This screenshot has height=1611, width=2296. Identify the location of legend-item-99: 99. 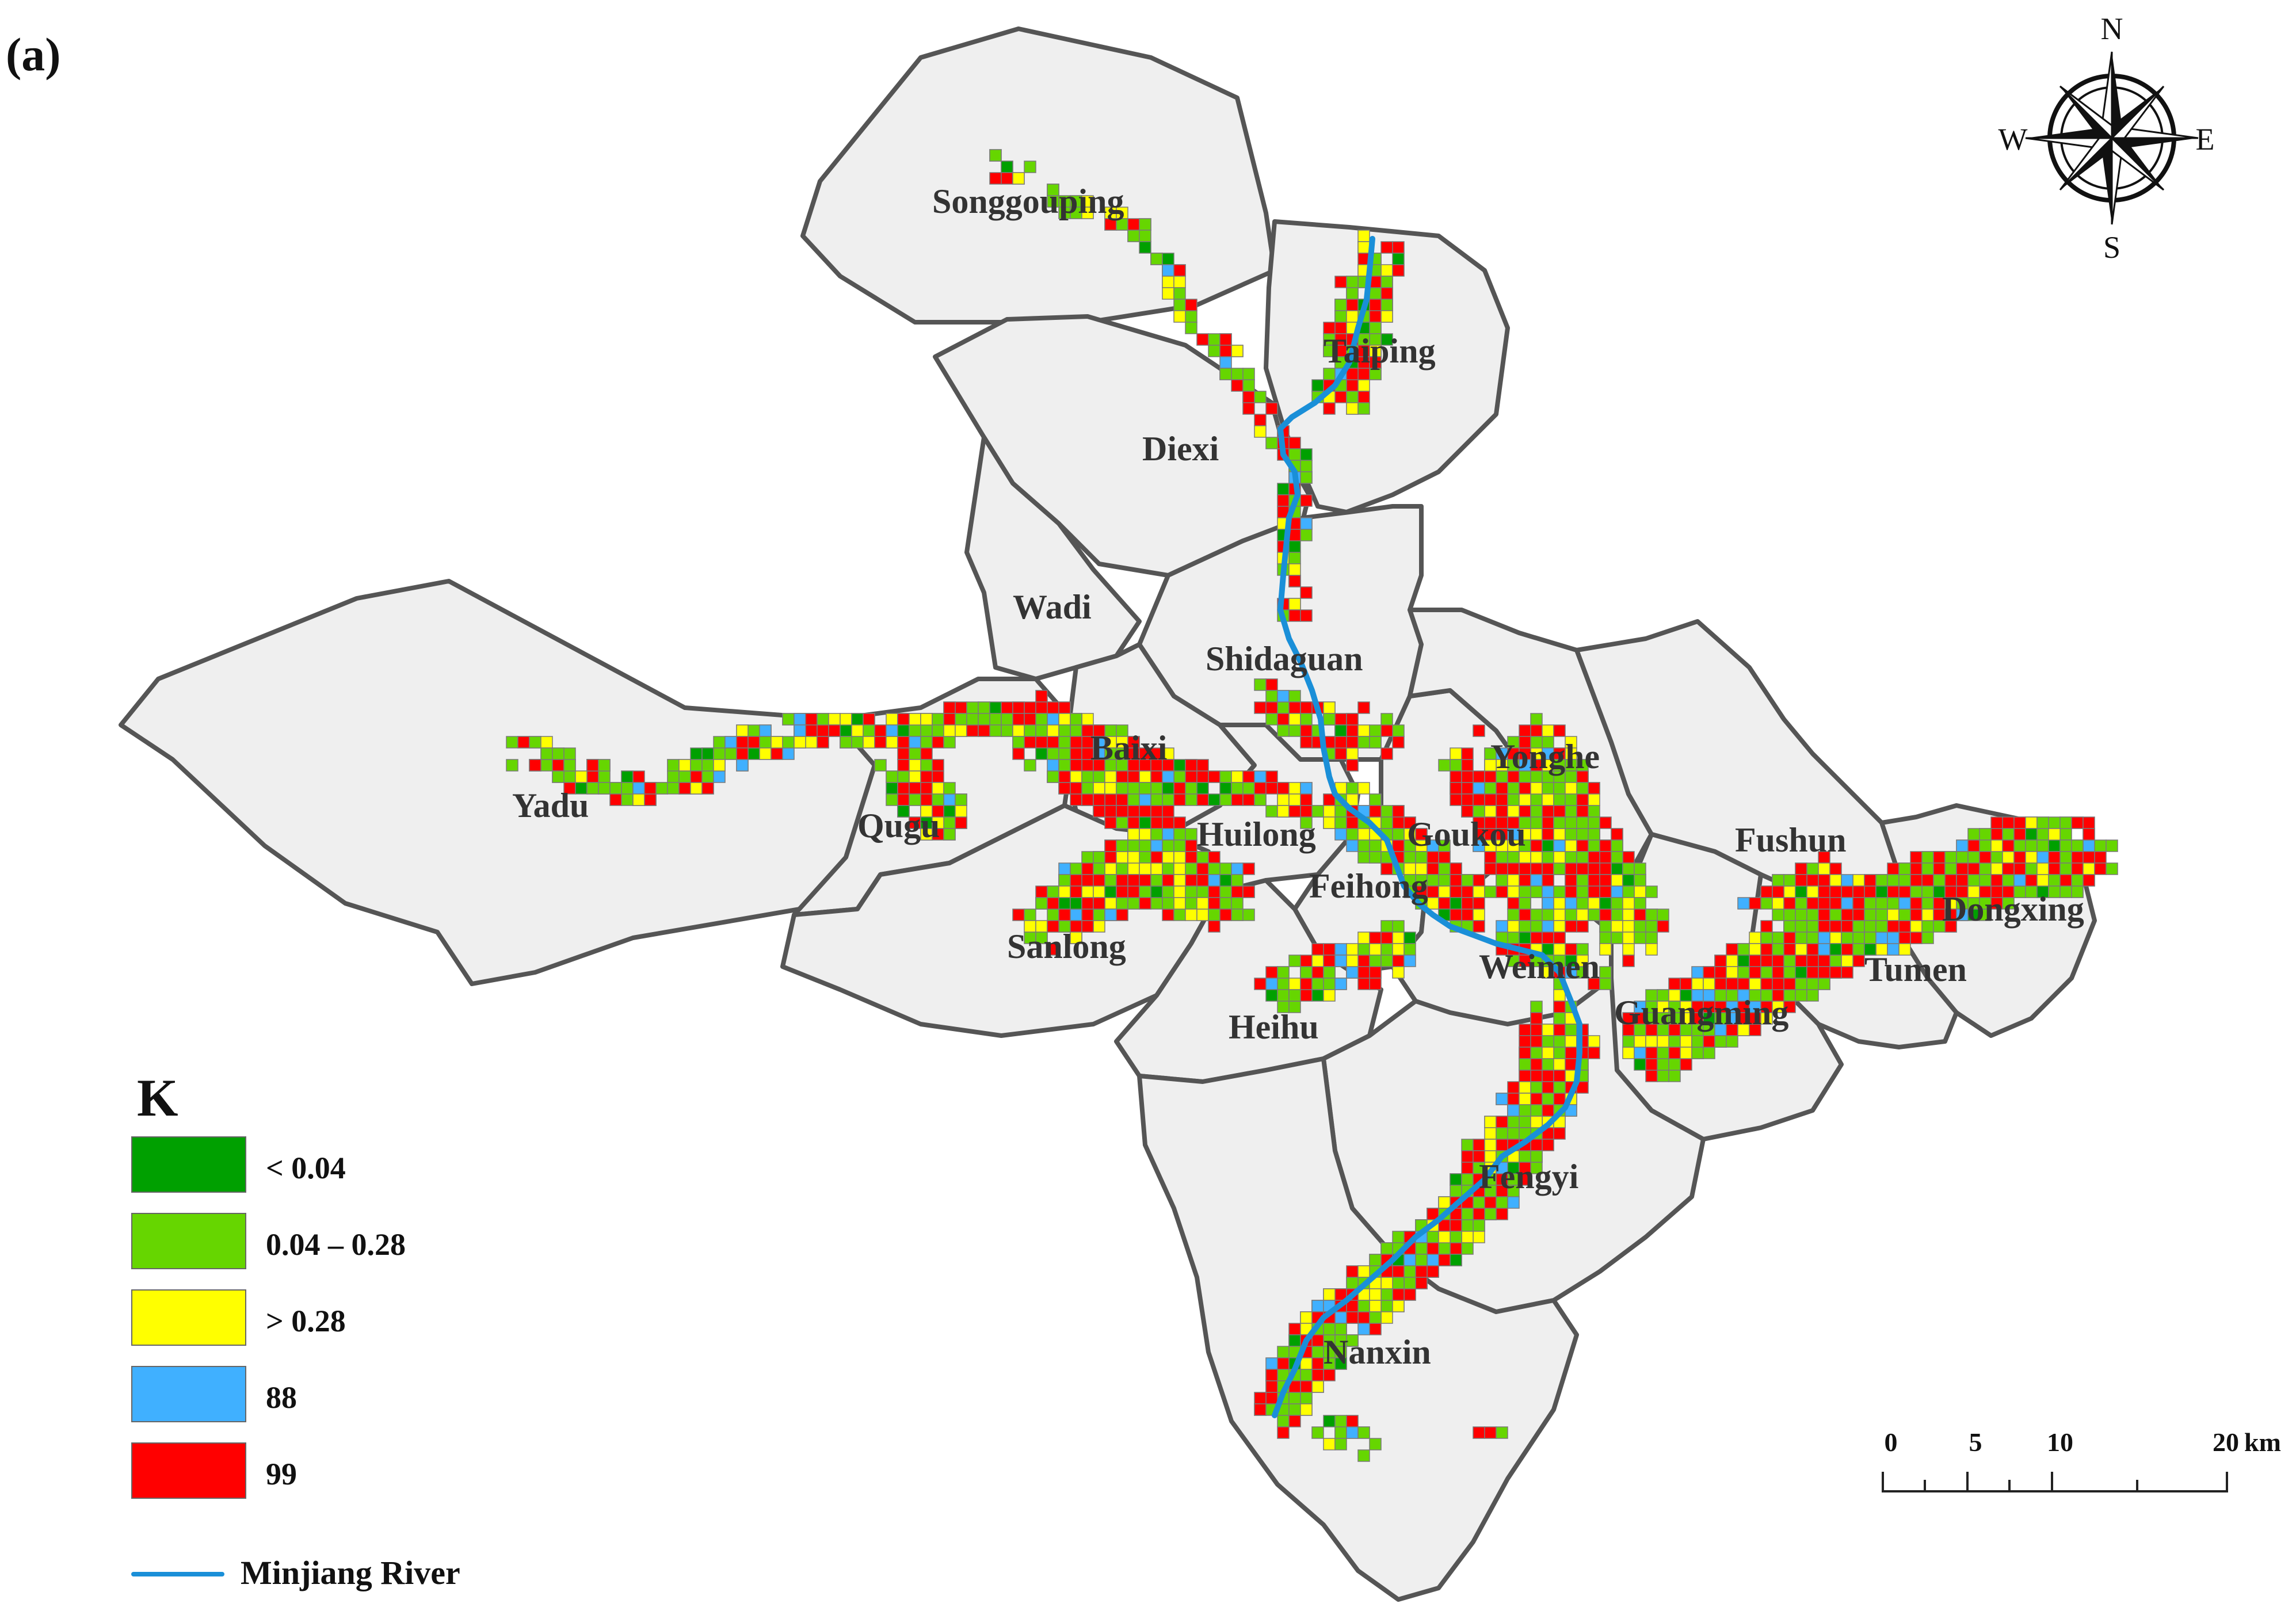
(333, 1471).